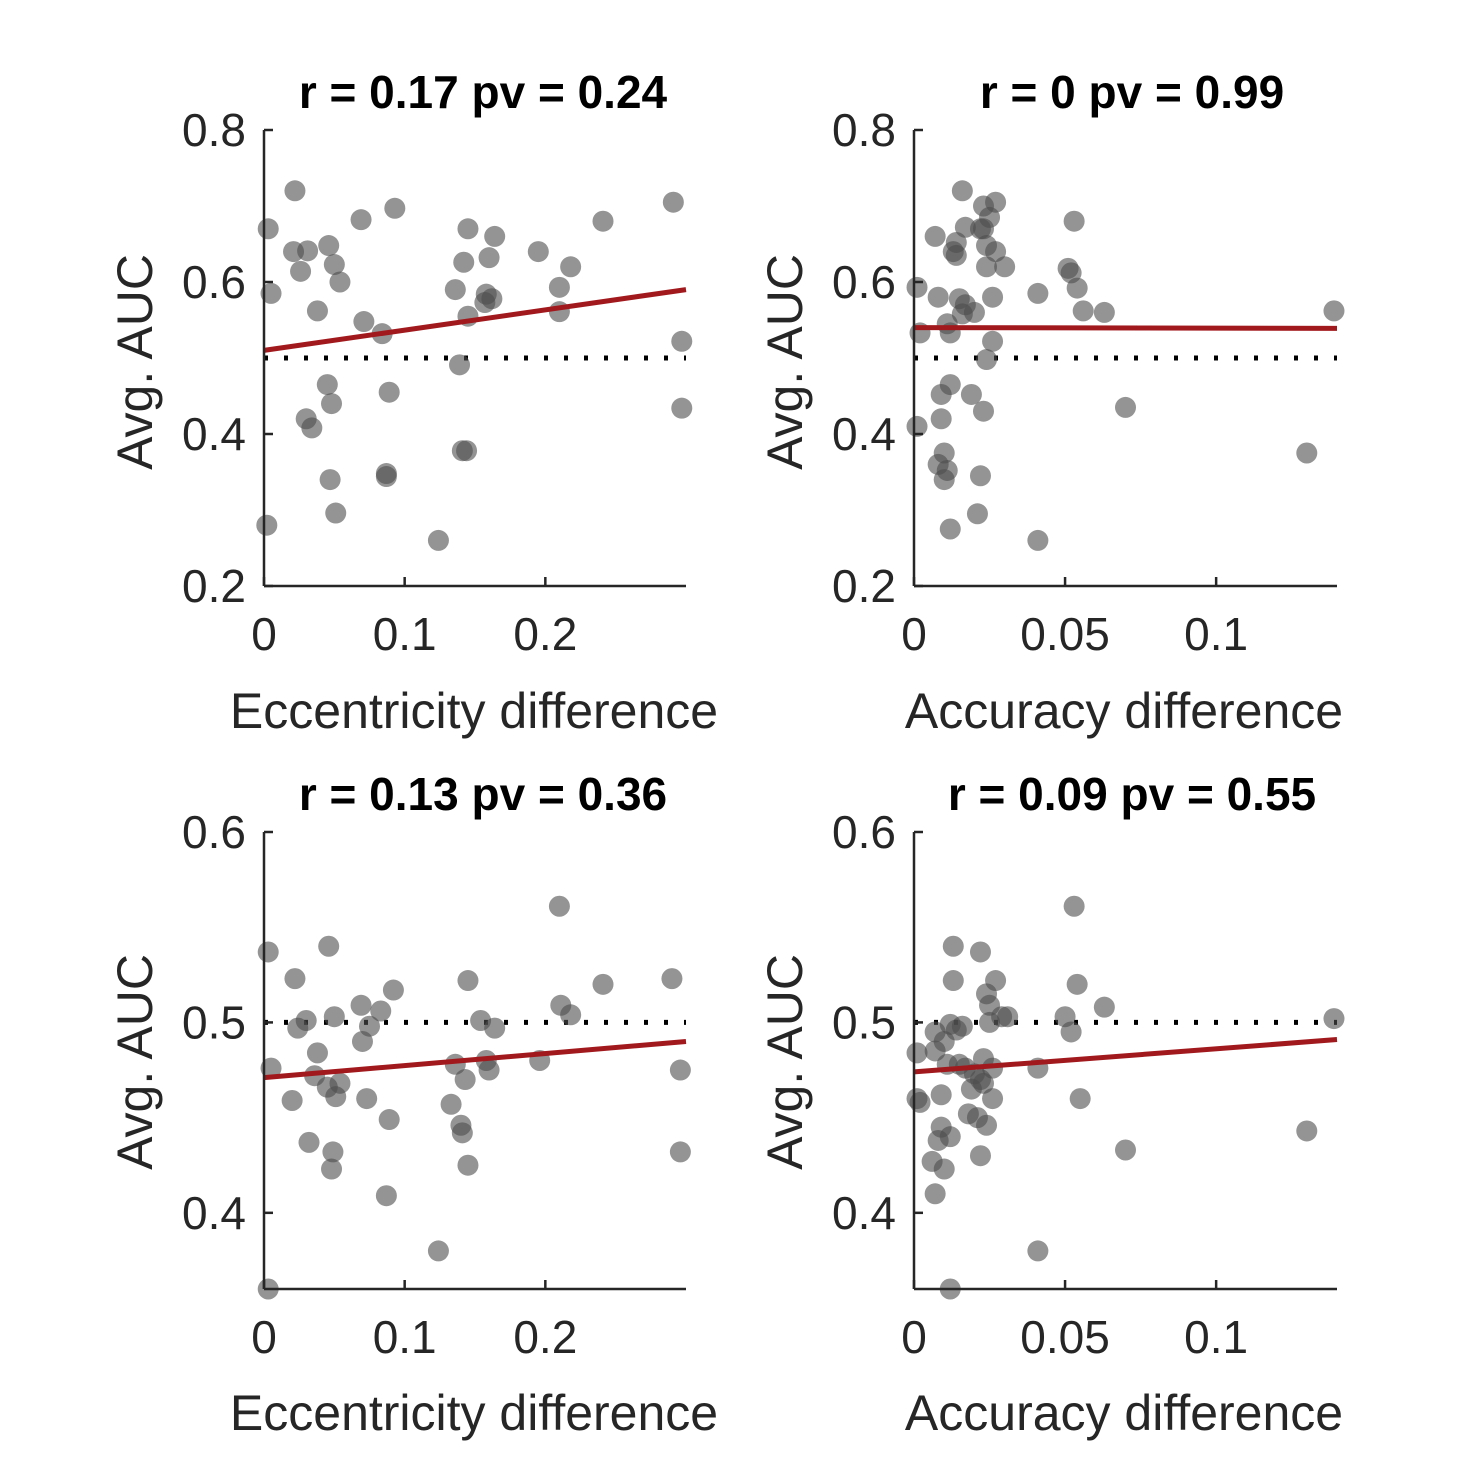 The image size is (1476, 1479). What do you see at coordinates (1124, 1413) in the screenshot?
I see `x-axis-label: Accuracy difference` at bounding box center [1124, 1413].